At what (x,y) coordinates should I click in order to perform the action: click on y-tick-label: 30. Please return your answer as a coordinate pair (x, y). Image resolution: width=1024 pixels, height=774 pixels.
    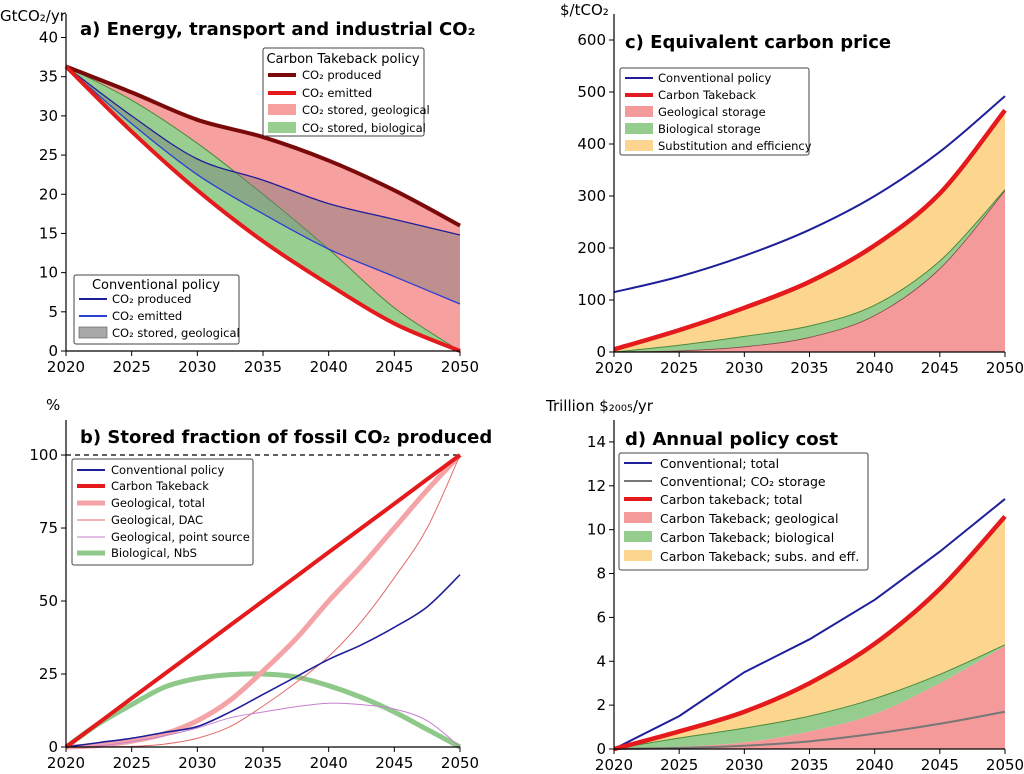
    Looking at the image, I should click on (48, 116).